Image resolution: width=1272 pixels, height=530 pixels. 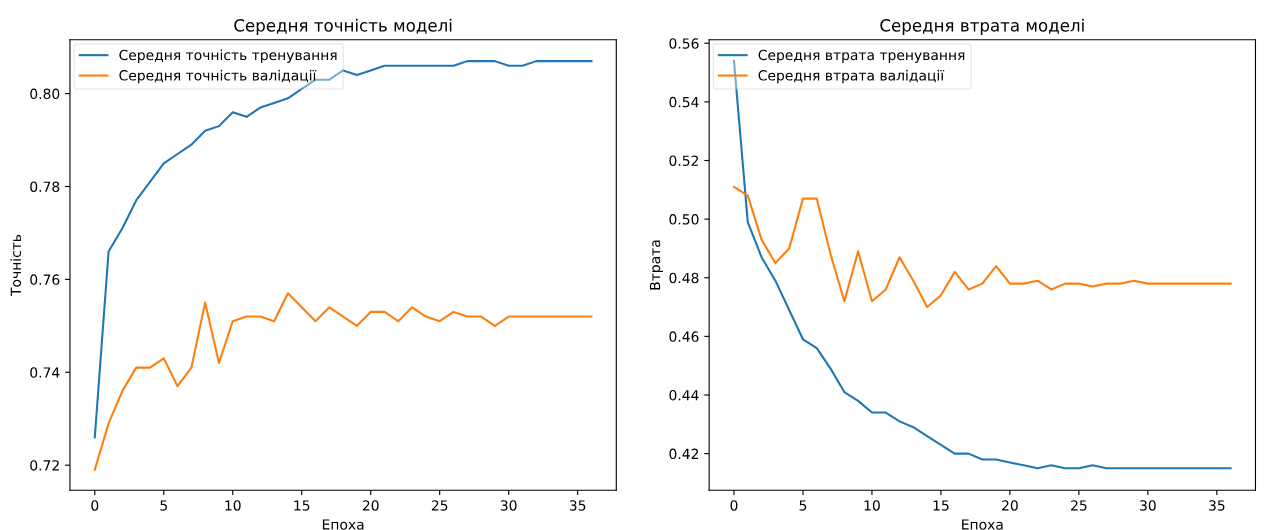 I want to click on y-tick-label: 0.72, so click(x=44, y=465).